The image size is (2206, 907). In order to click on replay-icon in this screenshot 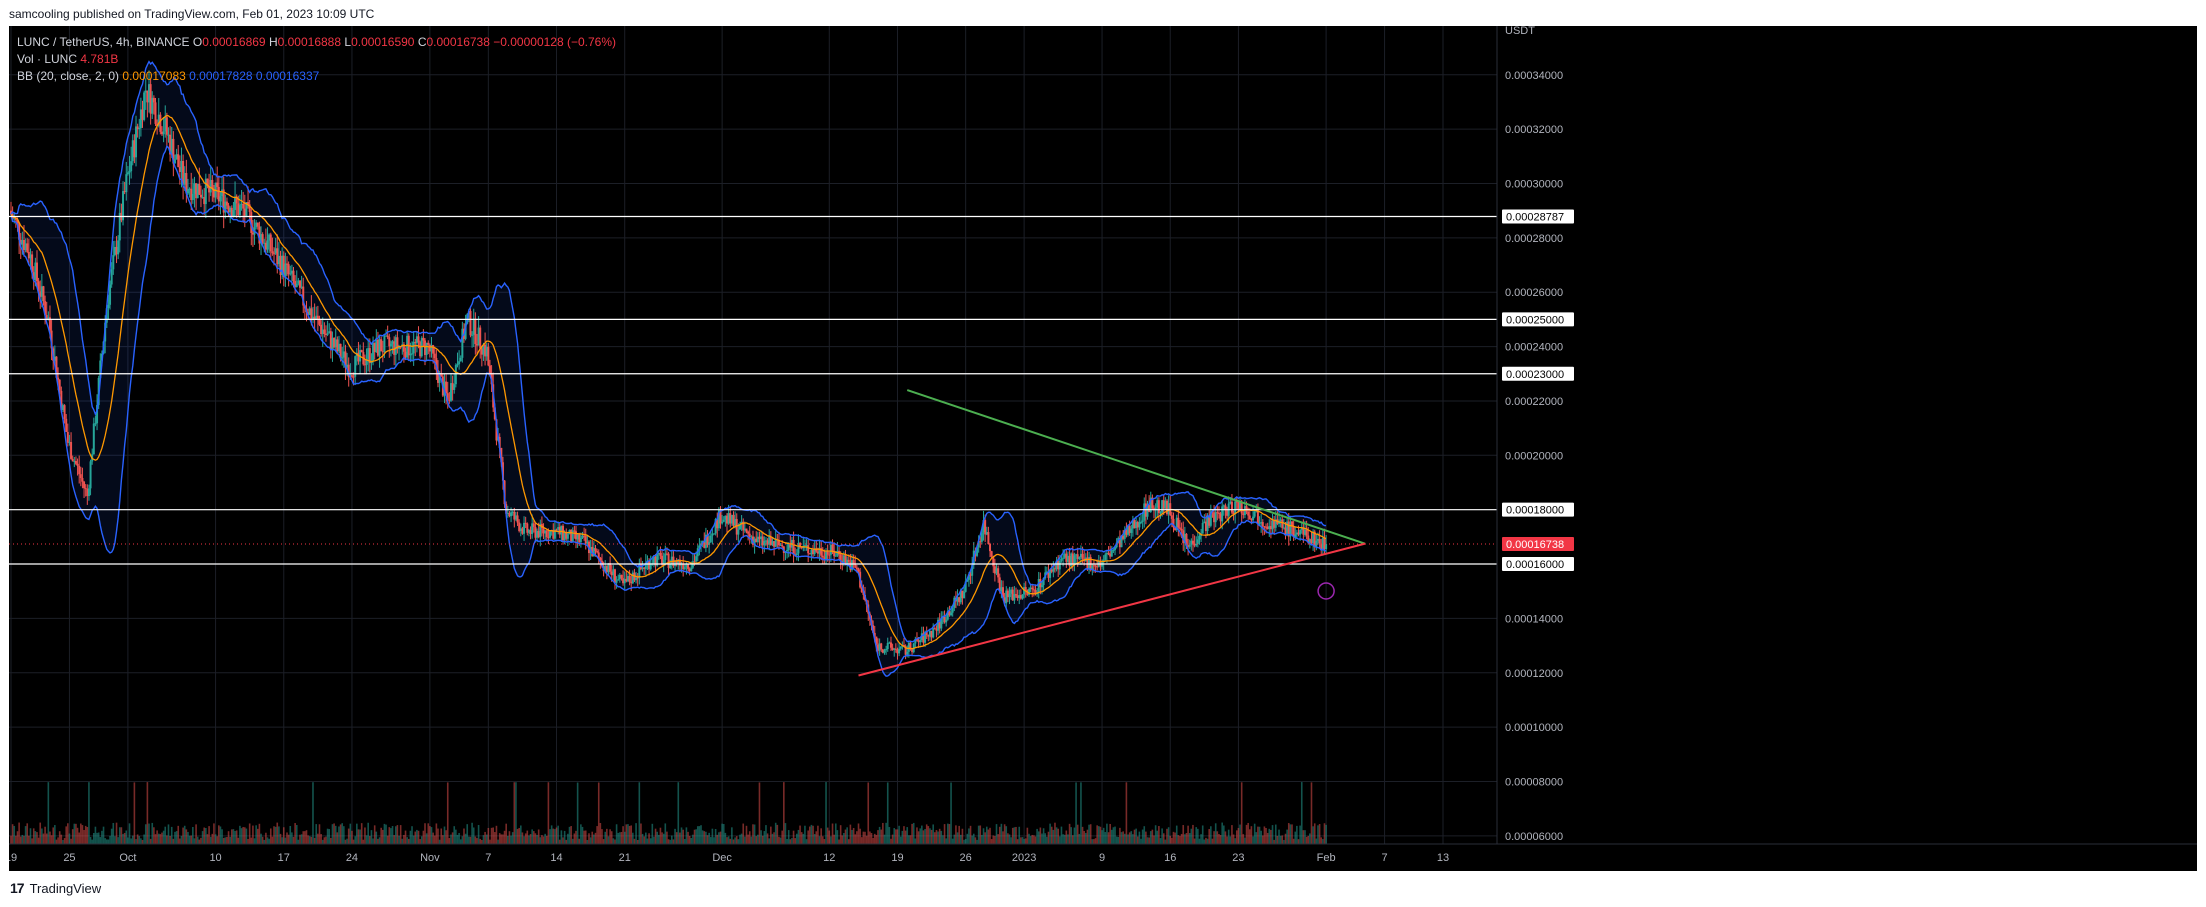, I will do `click(1326, 591)`.